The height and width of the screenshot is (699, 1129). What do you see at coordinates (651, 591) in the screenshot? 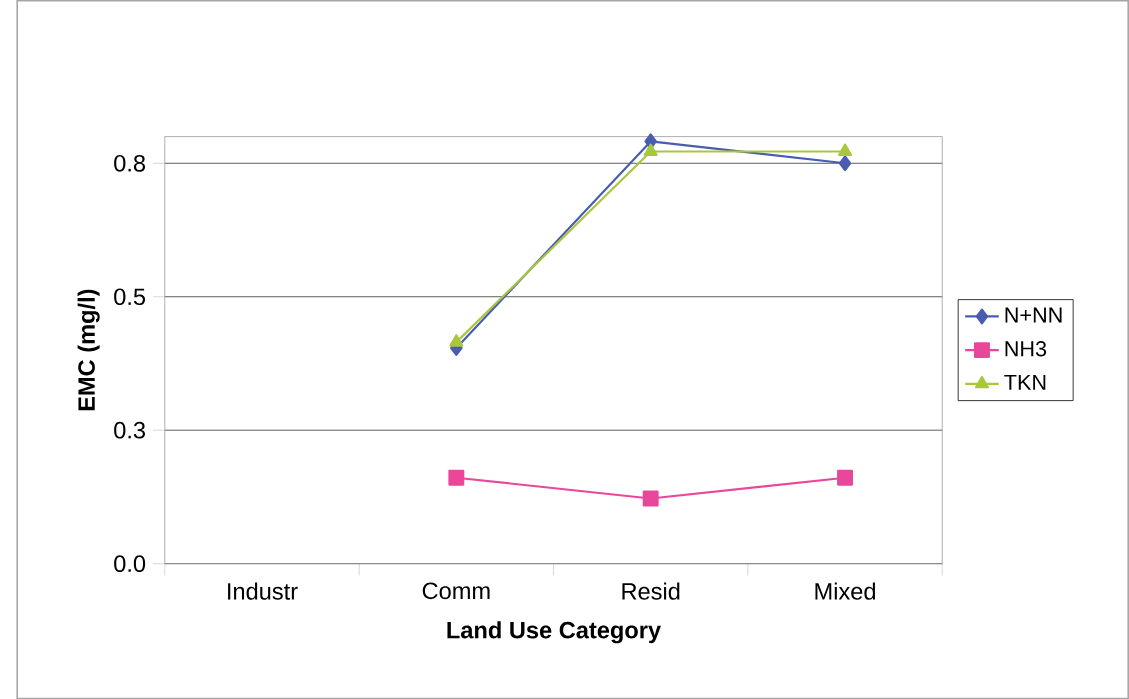
I see `x-tick-label: Resid` at bounding box center [651, 591].